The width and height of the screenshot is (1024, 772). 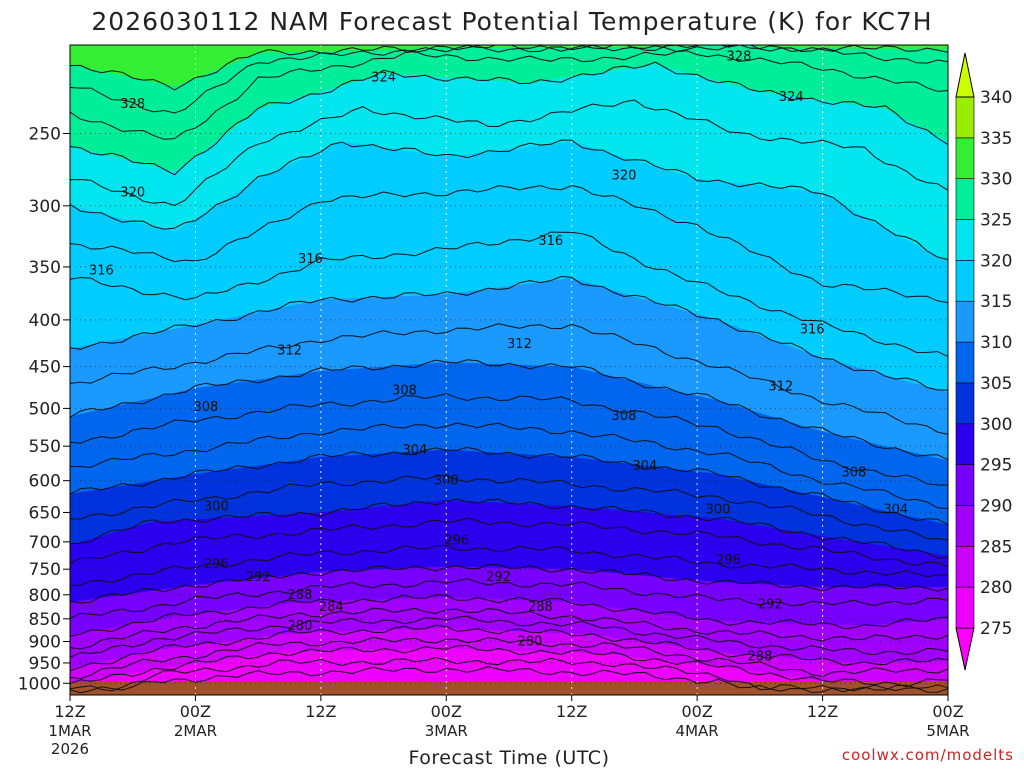 What do you see at coordinates (45, 570) in the screenshot?
I see `y-tick-label: 750` at bounding box center [45, 570].